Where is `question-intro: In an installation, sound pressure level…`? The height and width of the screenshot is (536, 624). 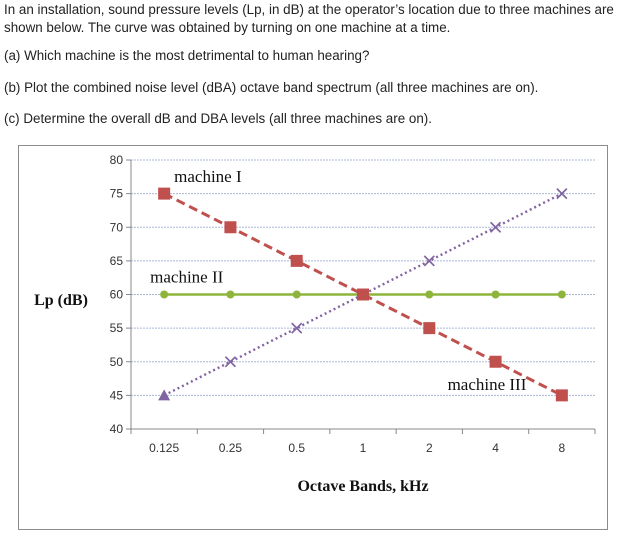 question-intro: In an installation, sound pressure level… is located at coordinates (309, 18).